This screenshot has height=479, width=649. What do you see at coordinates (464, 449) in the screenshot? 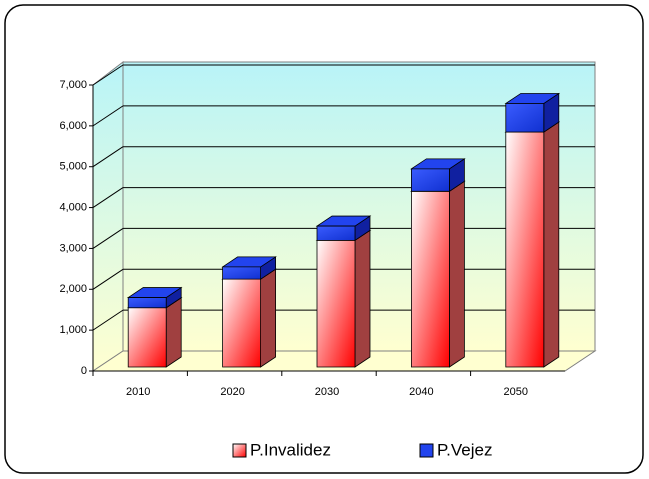
I see `legend-label: P.Vejez` at bounding box center [464, 449].